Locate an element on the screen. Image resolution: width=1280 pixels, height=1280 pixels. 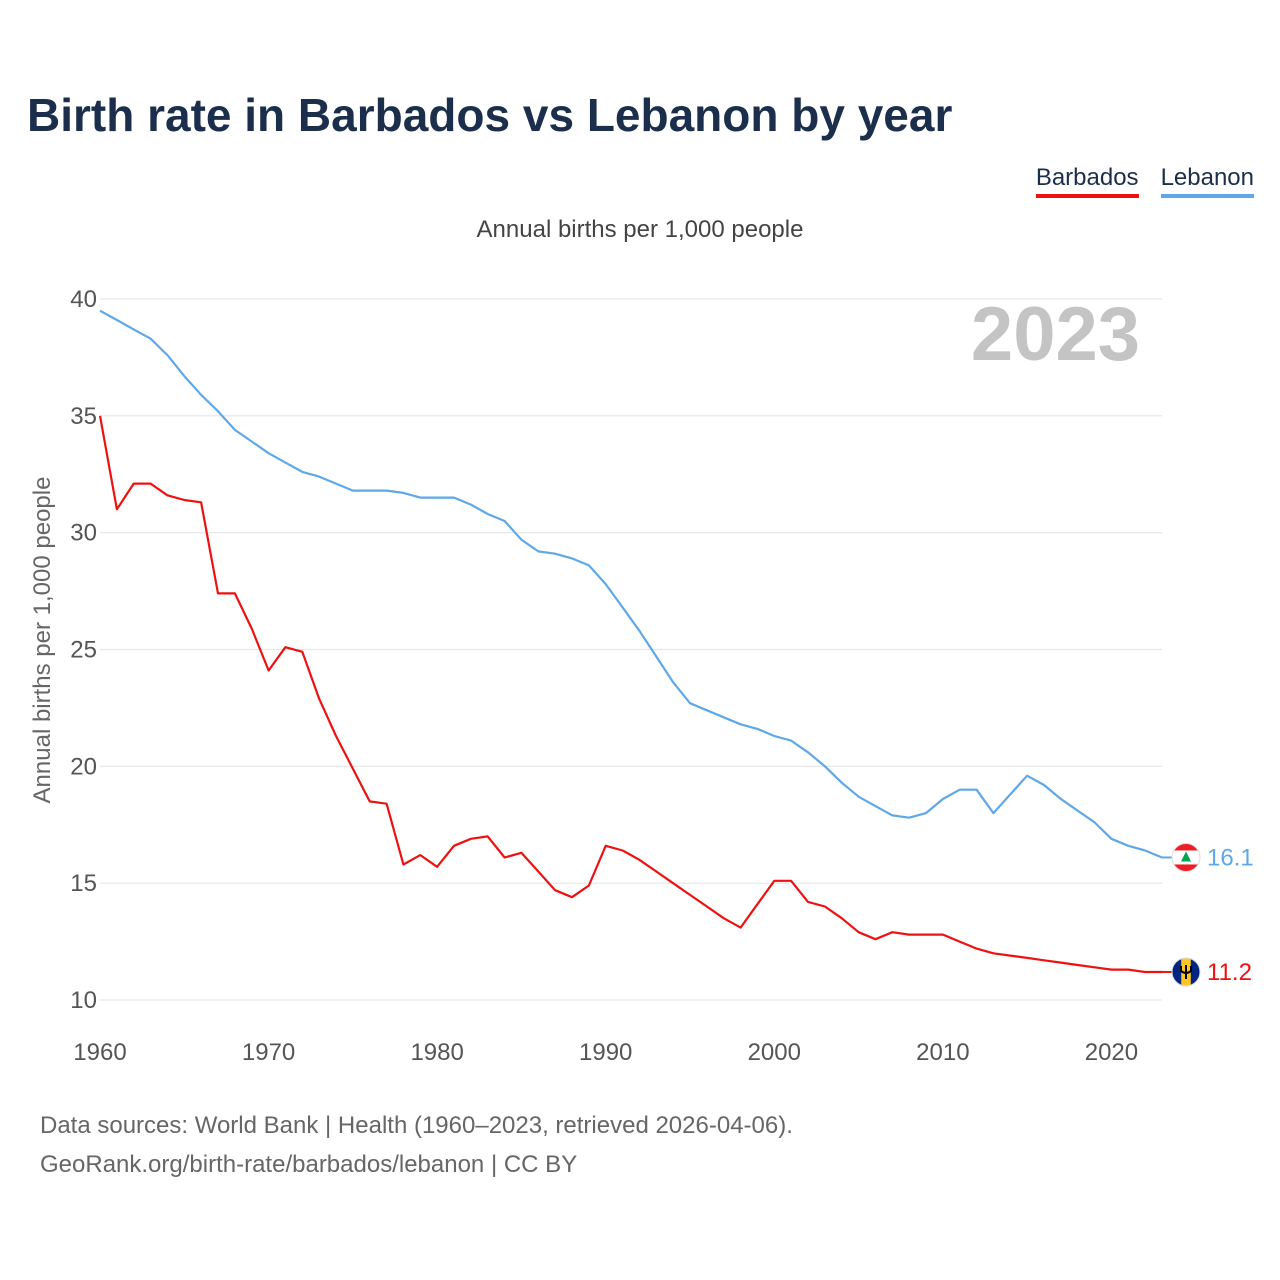
y-axis-ticks: 10 15 20 25 30 35 40 is located at coordinates (83, 650).